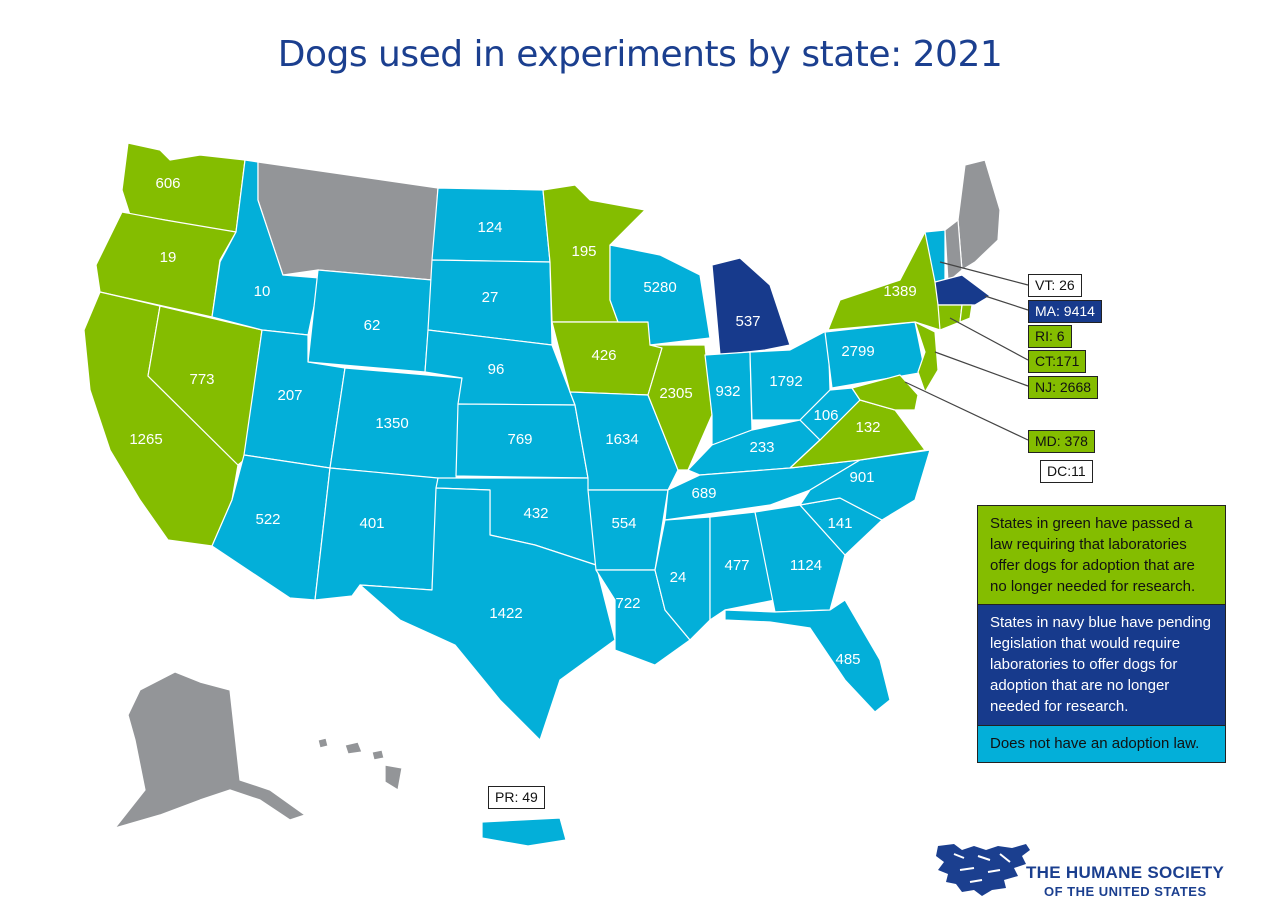 Image resolution: width=1280 pixels, height=924 pixels. Describe the element at coordinates (747, 321) in the screenshot. I see `value-label-mi: 537` at that location.